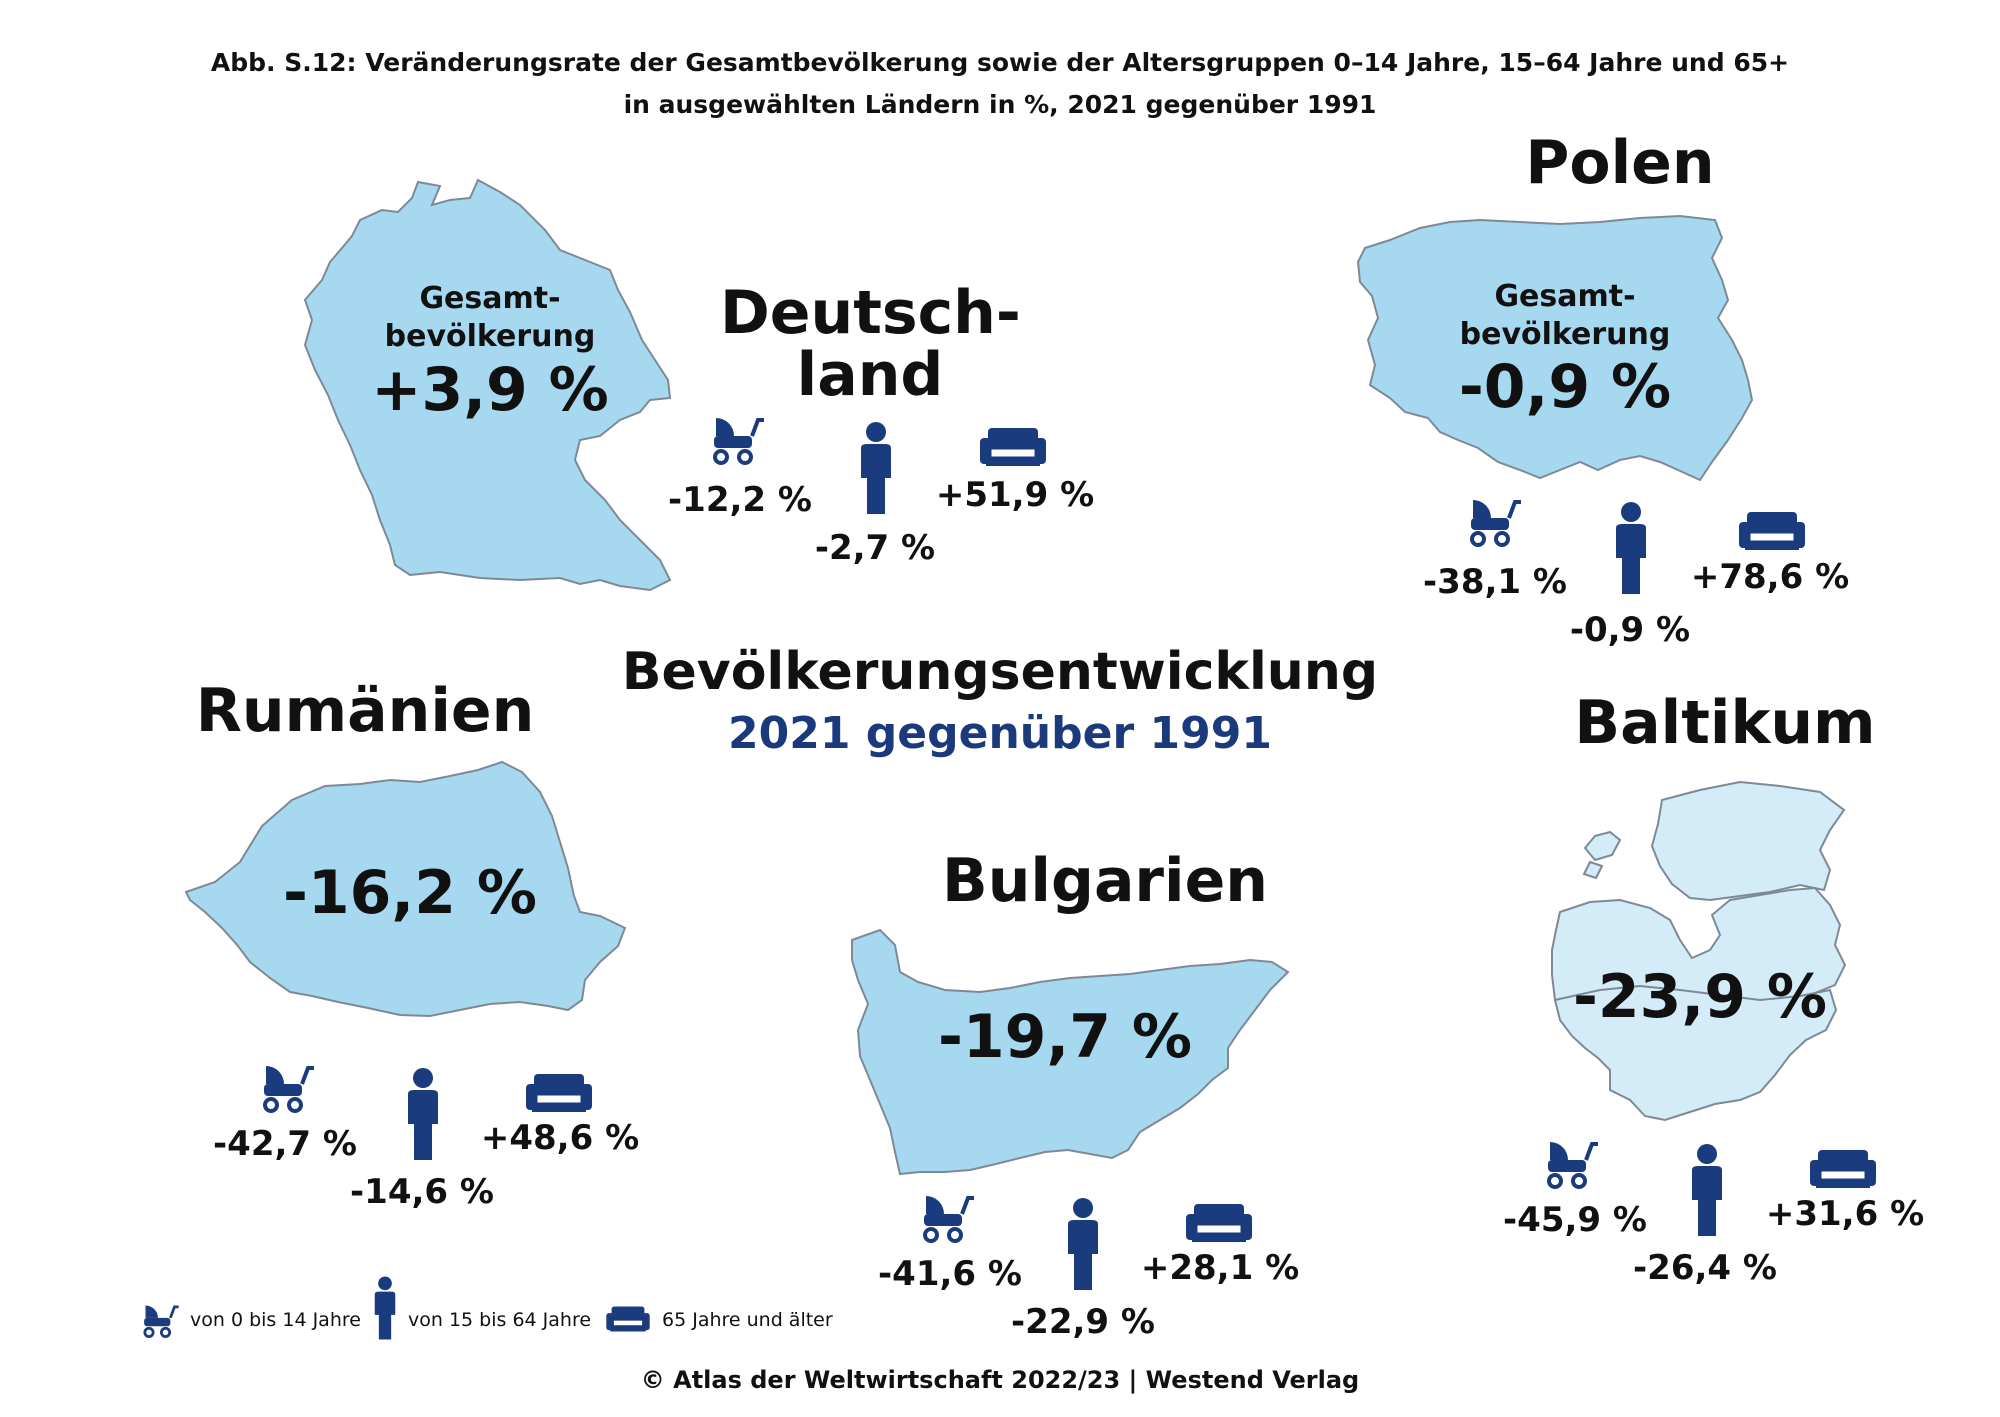 The width and height of the screenshot is (2000, 1417). What do you see at coordinates (1845, 1214) in the screenshot?
I see `value-65-plus-baltikum: +31,6 %` at bounding box center [1845, 1214].